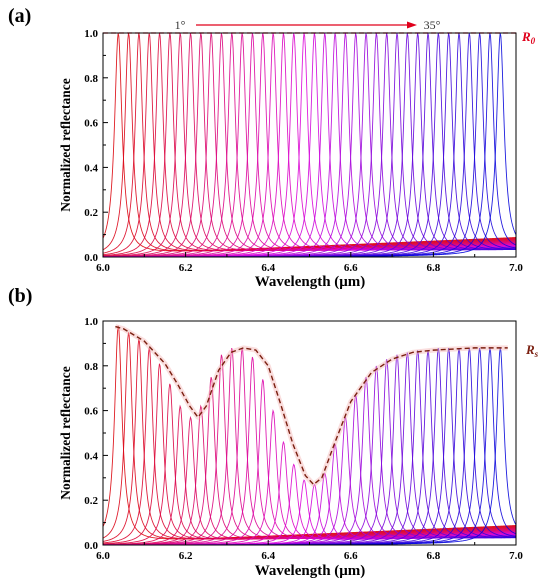 This screenshot has width=550, height=585. What do you see at coordinates (20, 296) in the screenshot?
I see `panel-b-label: (b)` at bounding box center [20, 296].